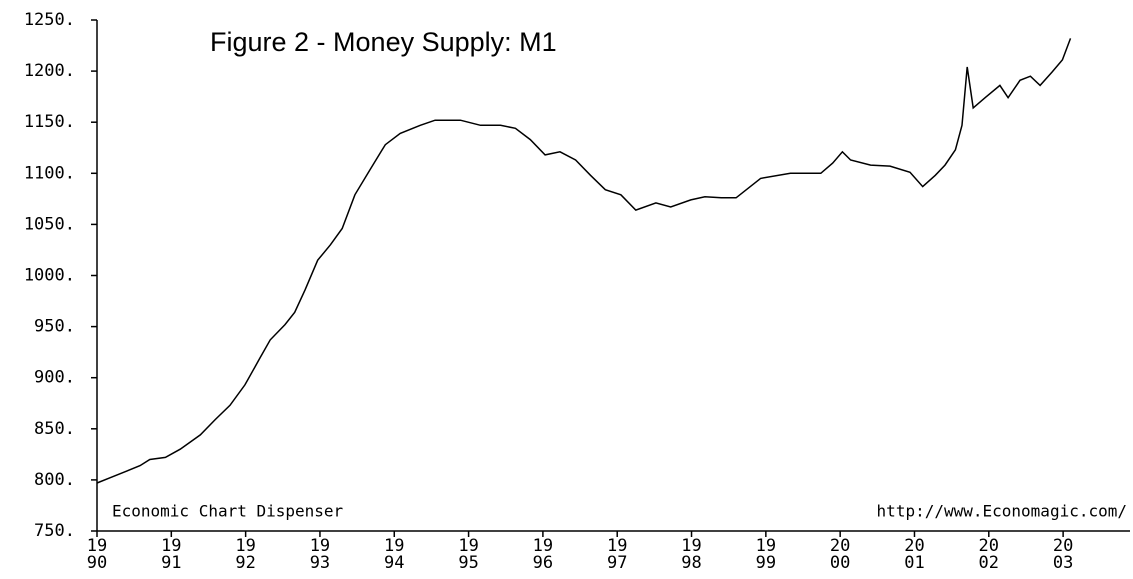 The height and width of the screenshot is (579, 1133). I want to click on x-tick-label: 19 97, so click(617, 554).